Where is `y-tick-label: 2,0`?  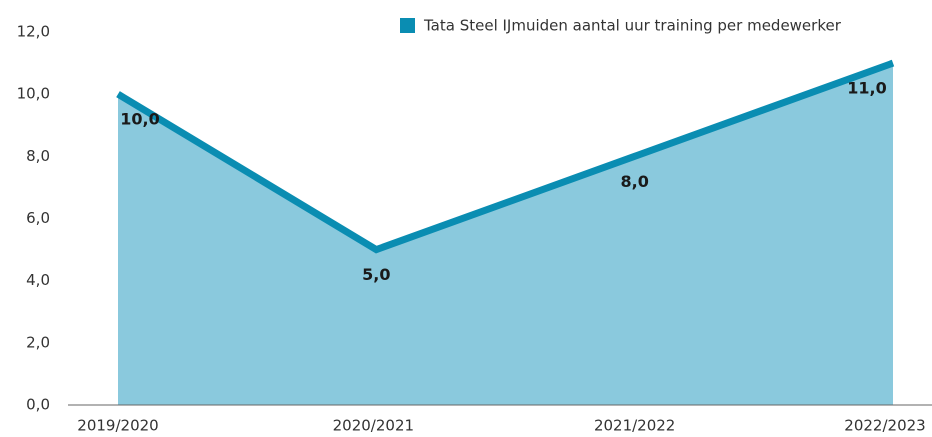
y-tick-label: 2,0 is located at coordinates (38, 342).